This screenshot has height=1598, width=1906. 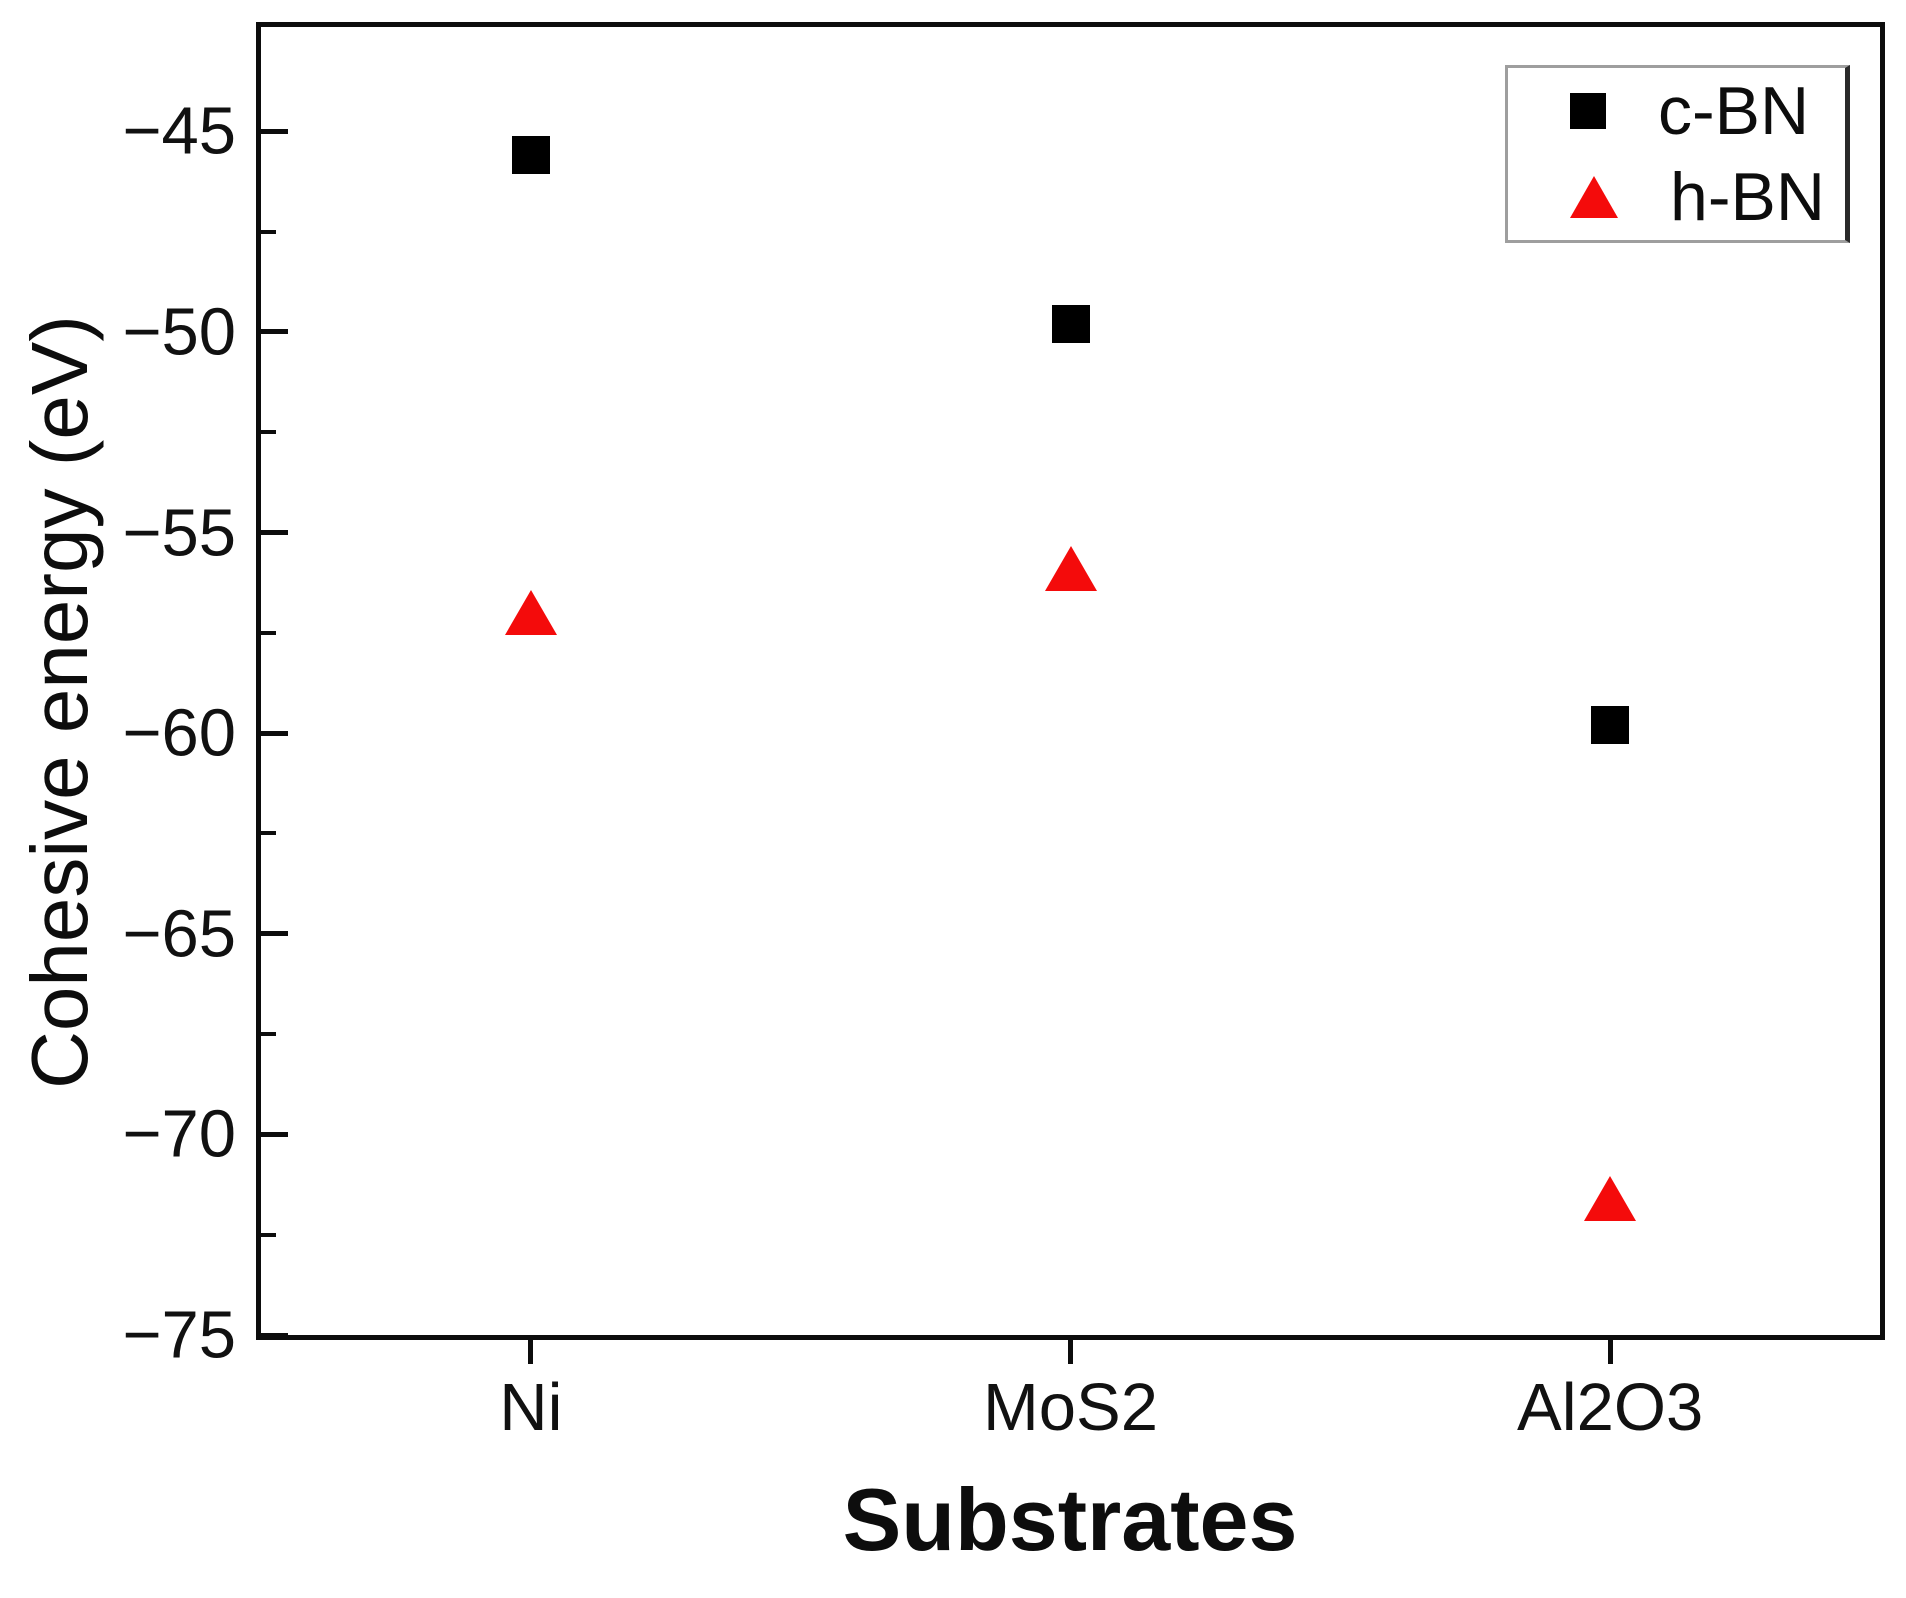 I want to click on x-axis-tick-label: Al2O3, so click(x=1610, y=1407).